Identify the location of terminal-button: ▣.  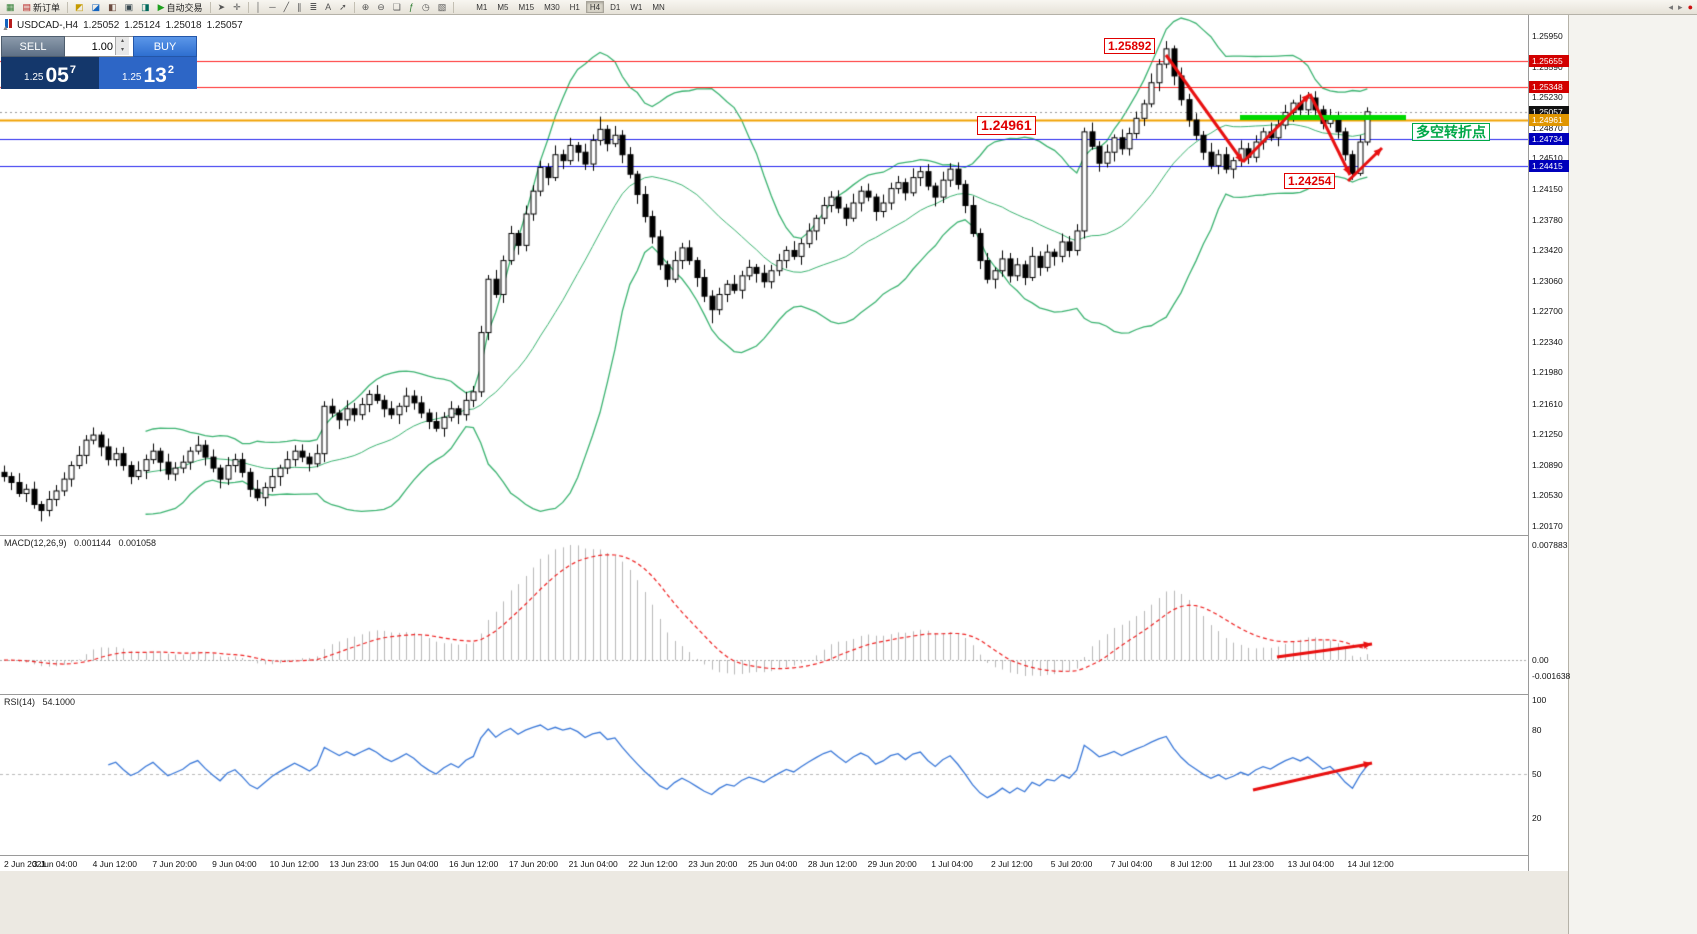
(129, 7).